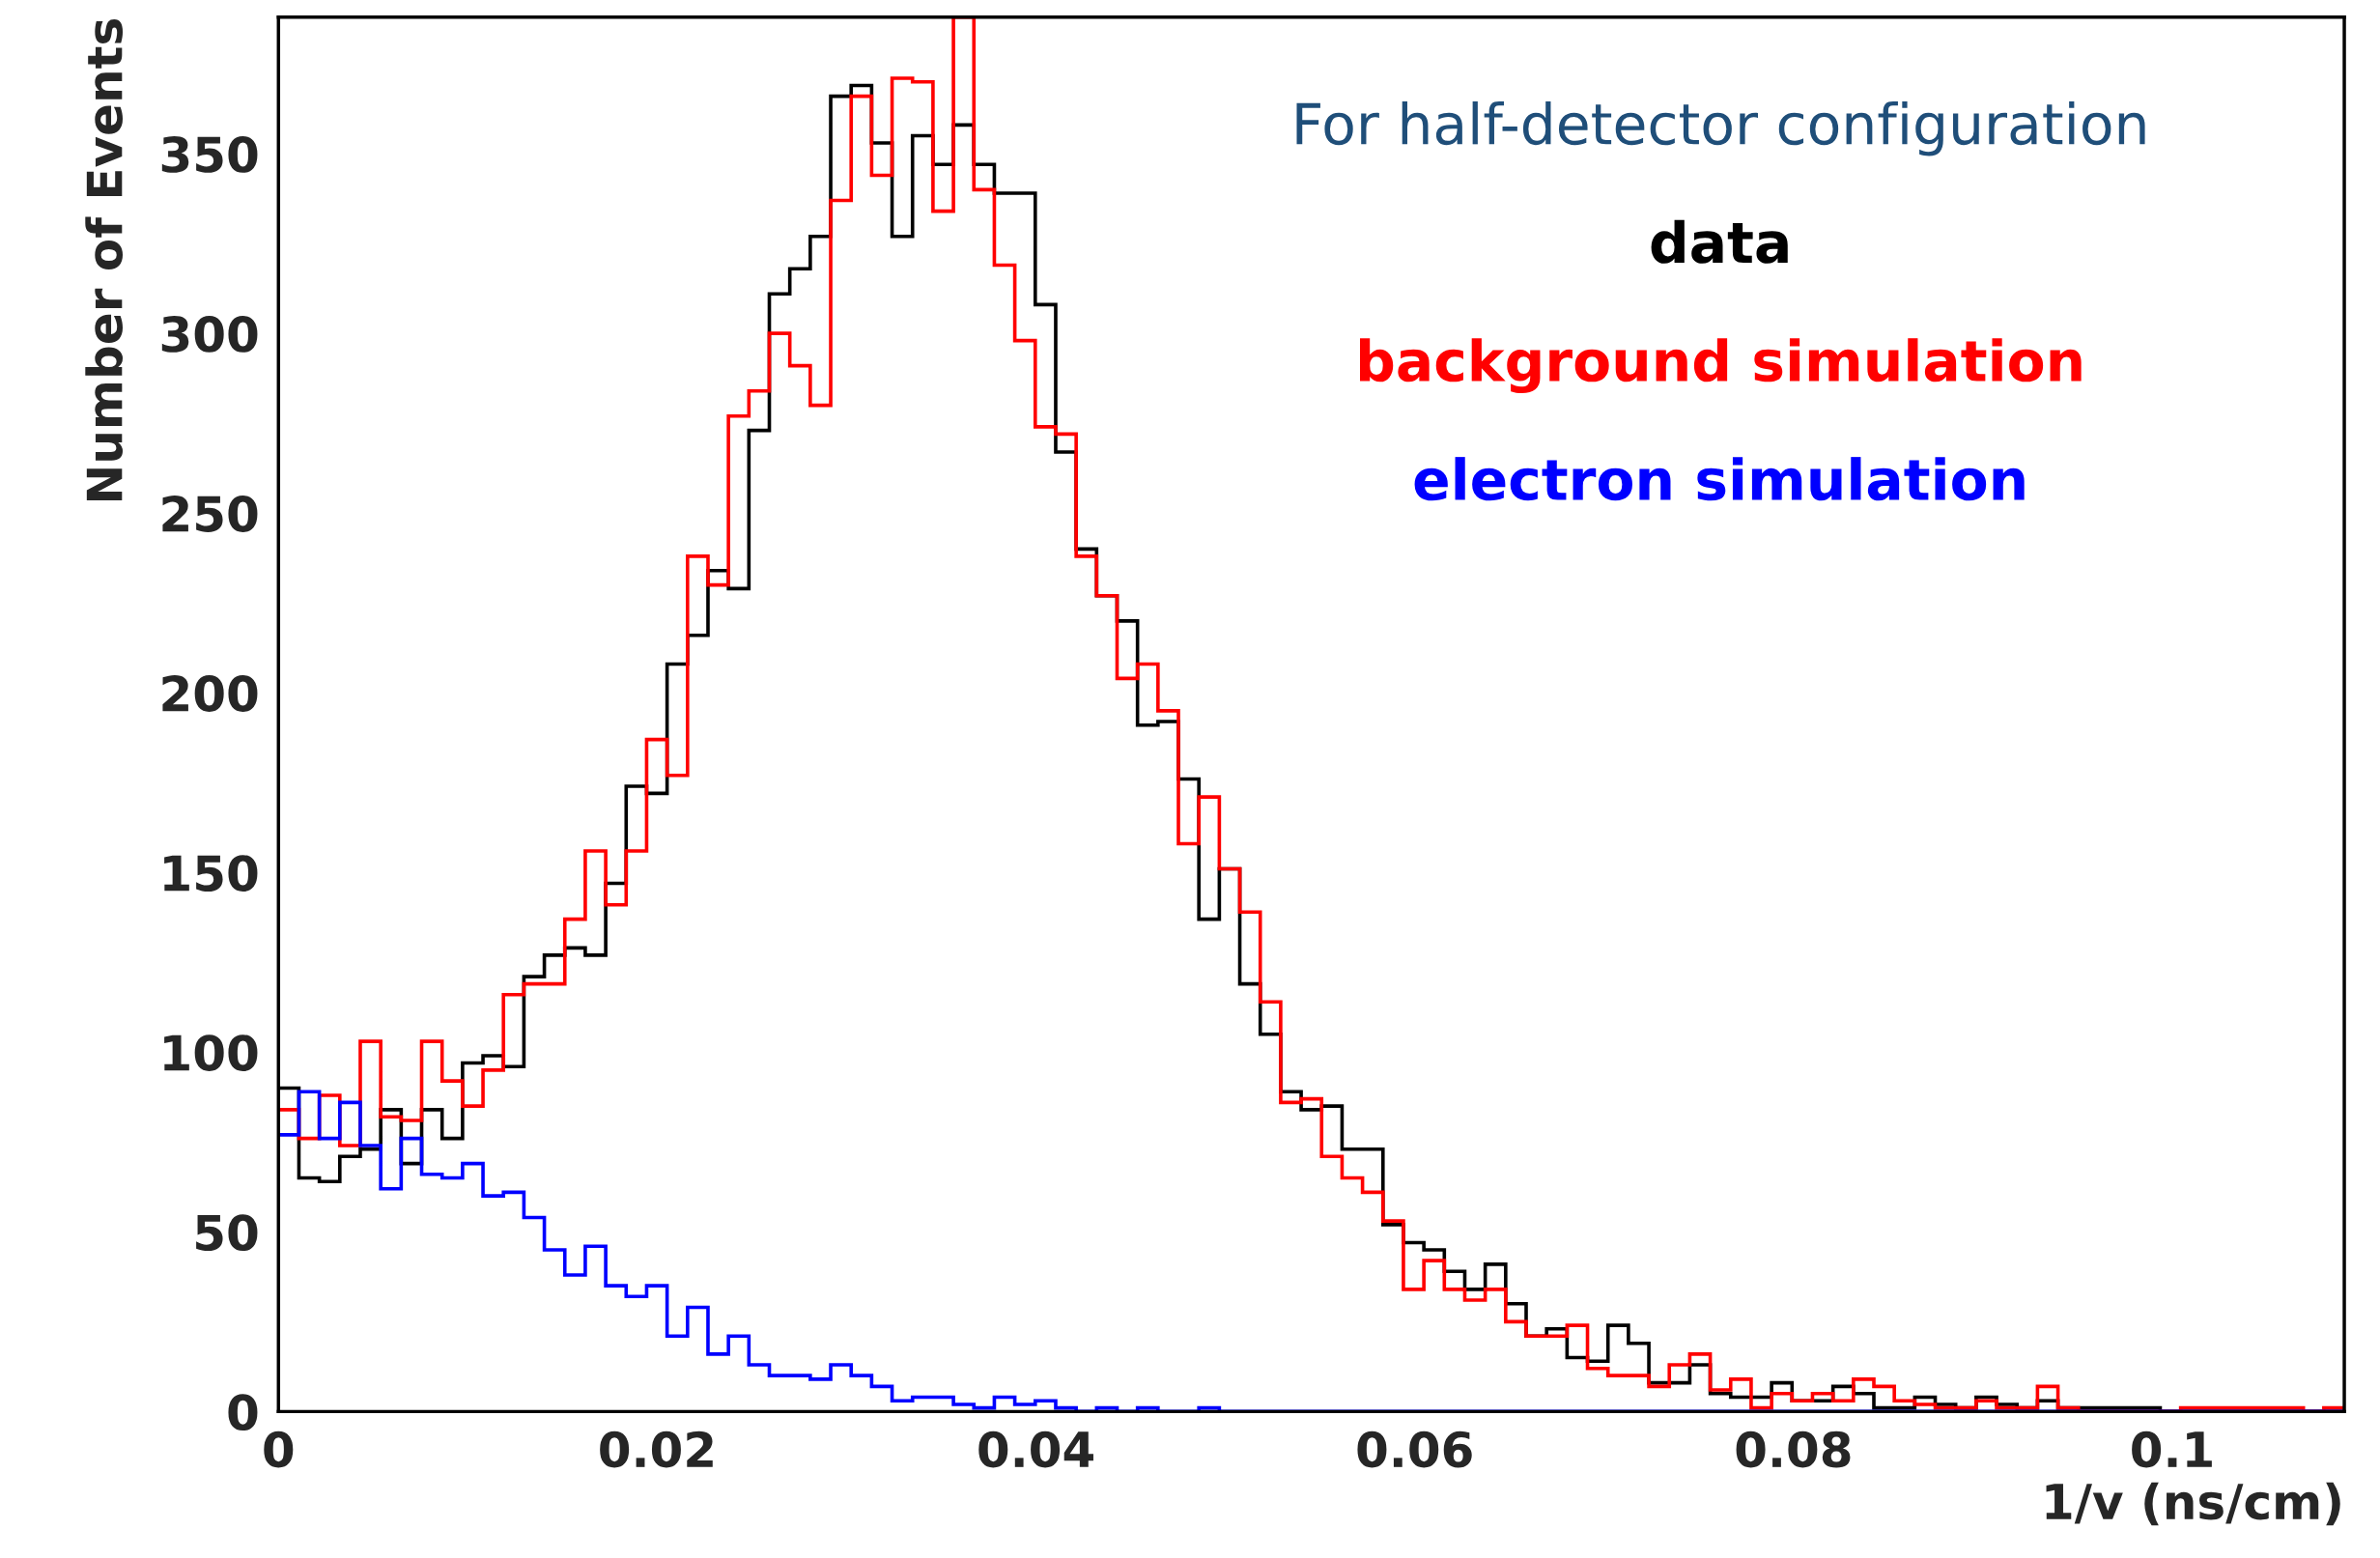 The height and width of the screenshot is (1558, 2380). What do you see at coordinates (211, 873) in the screenshot?
I see `y-tick-label: 150` at bounding box center [211, 873].